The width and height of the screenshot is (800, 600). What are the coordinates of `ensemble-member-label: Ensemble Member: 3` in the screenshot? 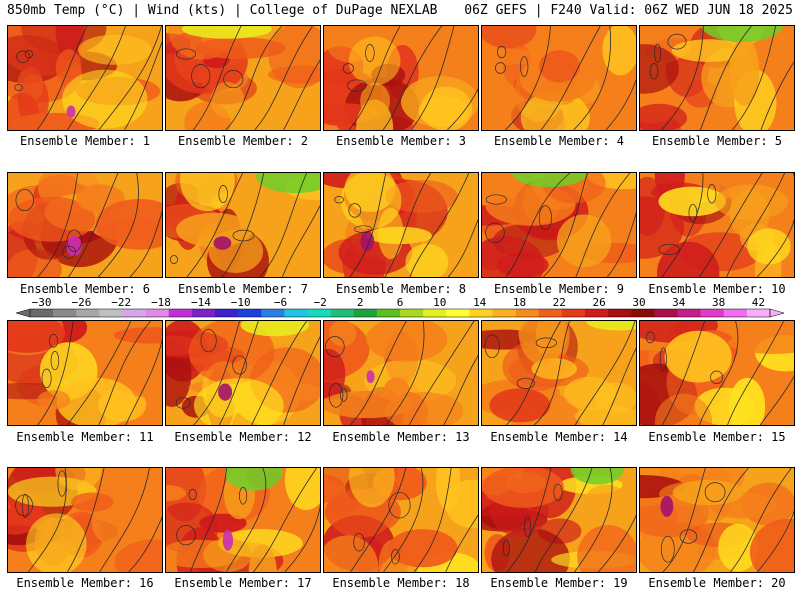 It's located at (401, 141).